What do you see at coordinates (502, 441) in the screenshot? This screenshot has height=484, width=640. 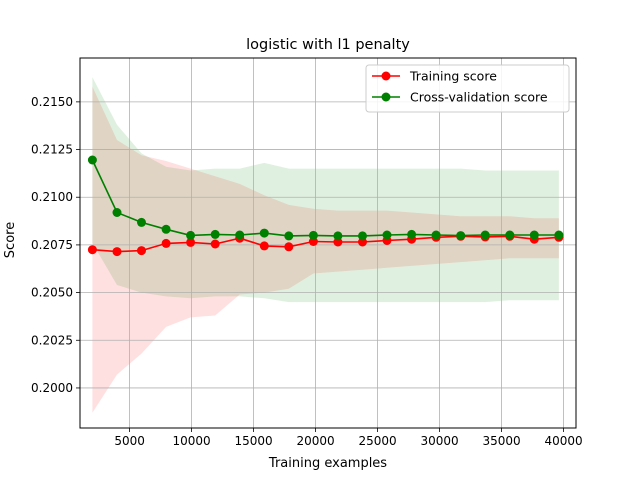 I see `x-tick-label: 35000` at bounding box center [502, 441].